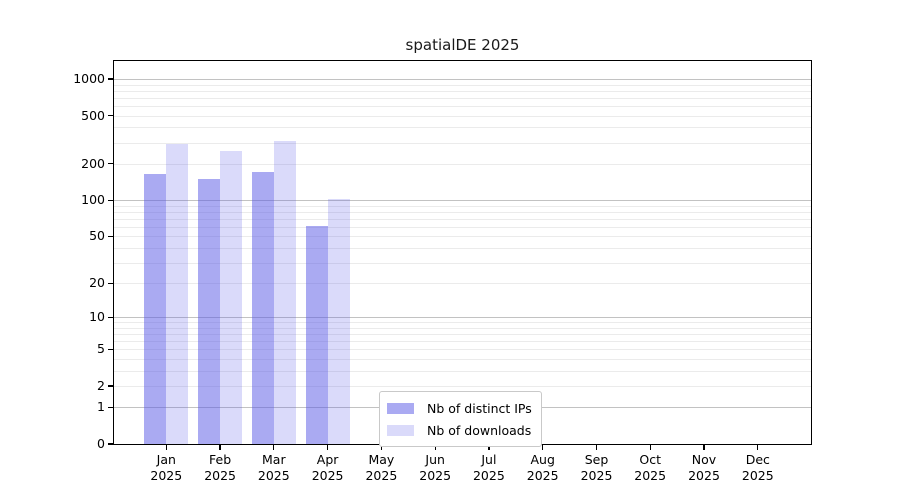 The image size is (900, 500). I want to click on bar-nb-of-distinct-ips-feb-2025, so click(209, 311).